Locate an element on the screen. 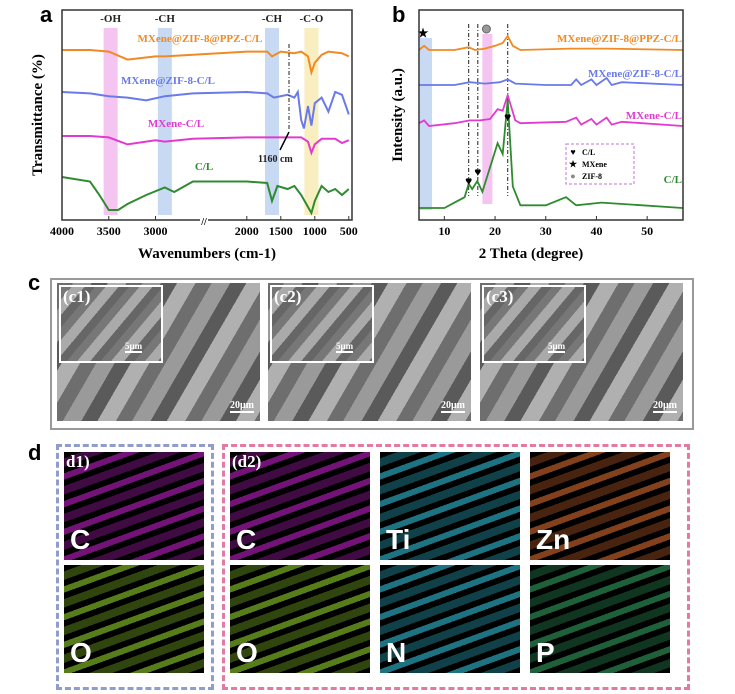  eds-map-zn: Zn is located at coordinates (600, 506).